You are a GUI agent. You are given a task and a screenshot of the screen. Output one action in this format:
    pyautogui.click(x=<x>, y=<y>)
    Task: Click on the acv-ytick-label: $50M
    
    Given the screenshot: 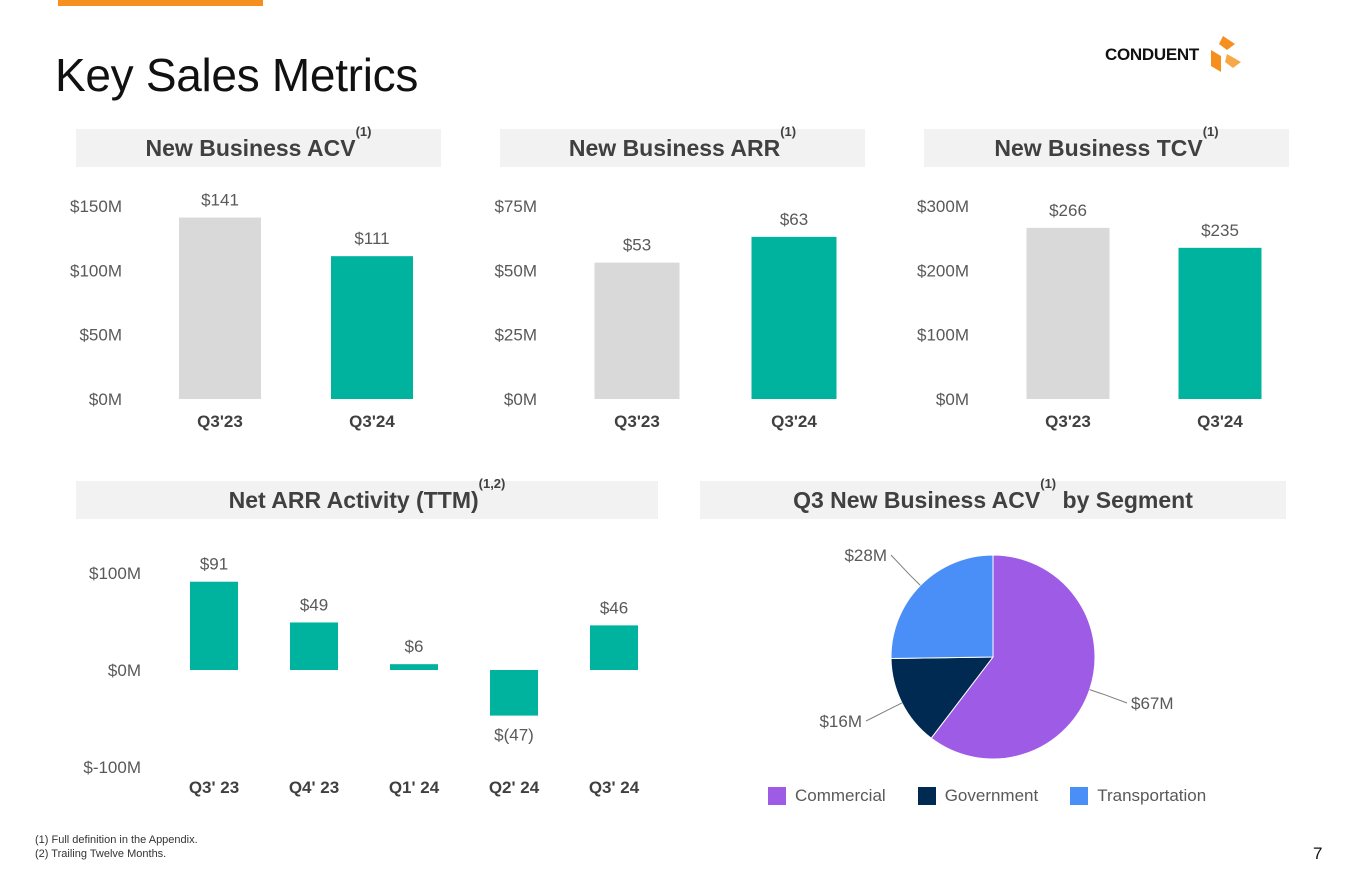 What is the action you would take?
    pyautogui.click(x=100, y=335)
    